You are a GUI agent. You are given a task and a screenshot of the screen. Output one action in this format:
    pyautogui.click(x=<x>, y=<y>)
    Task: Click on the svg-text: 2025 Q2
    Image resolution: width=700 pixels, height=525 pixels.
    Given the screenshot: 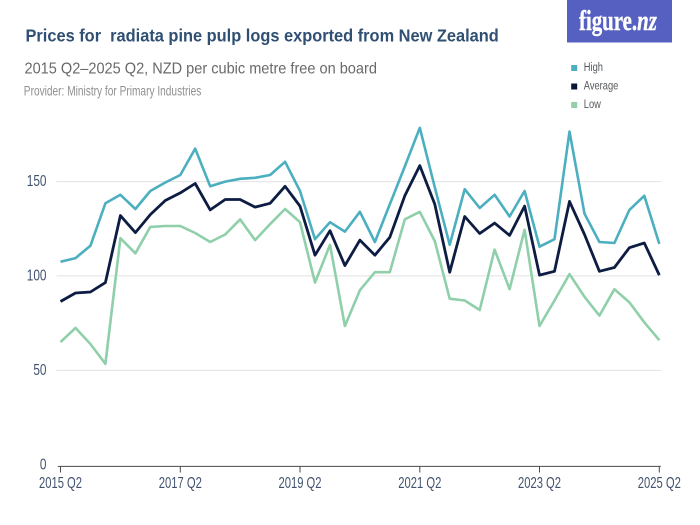 What is the action you would take?
    pyautogui.click(x=659, y=482)
    